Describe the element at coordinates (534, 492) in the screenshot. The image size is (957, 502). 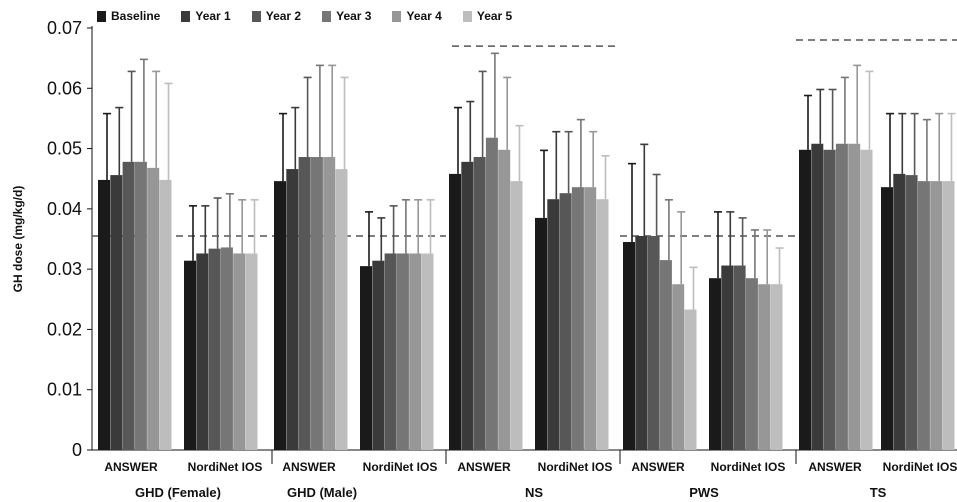
I see `group-label: NS` at that location.